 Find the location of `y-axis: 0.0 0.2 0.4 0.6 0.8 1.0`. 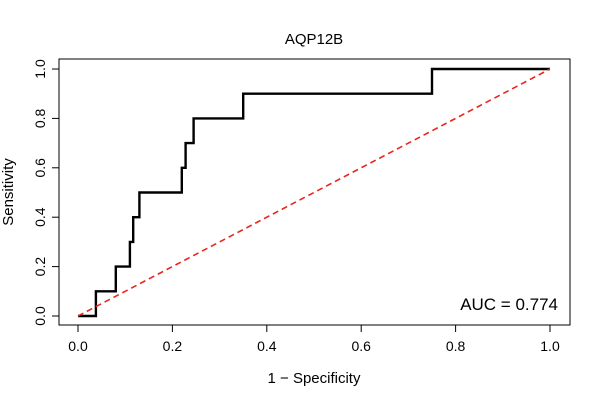

y-axis: 0.0 0.2 0.4 0.6 0.8 1.0 is located at coordinates (46, 192).